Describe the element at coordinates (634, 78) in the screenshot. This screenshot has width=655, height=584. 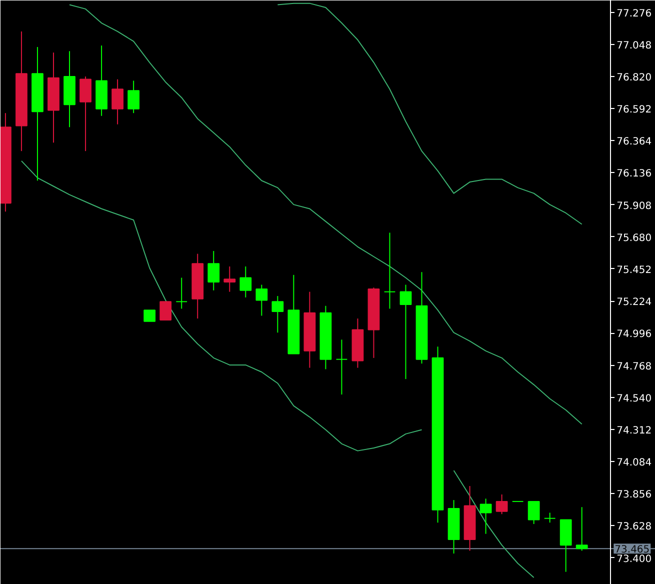
I see `y-tick-label: 76.820` at that location.